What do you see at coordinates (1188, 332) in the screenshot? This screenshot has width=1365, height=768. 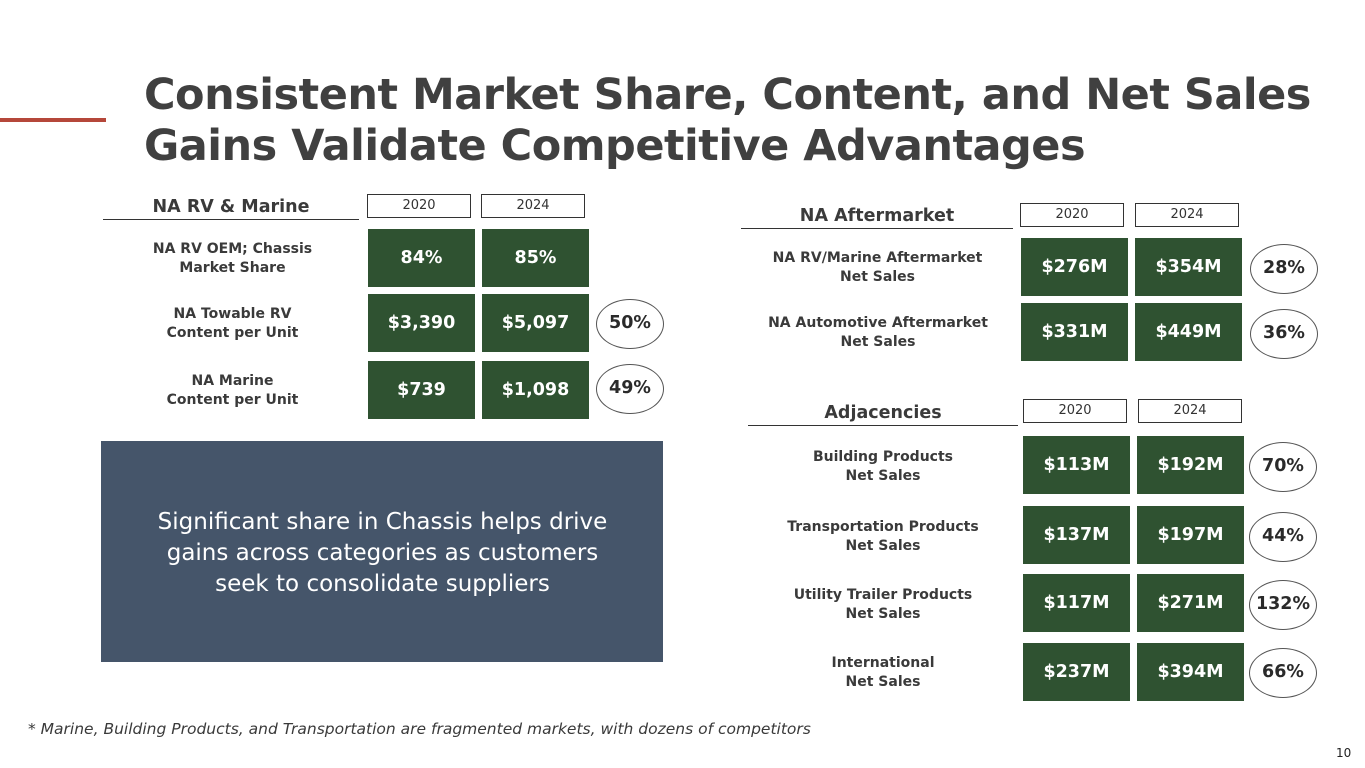 I see `value-2024: $449M` at bounding box center [1188, 332].